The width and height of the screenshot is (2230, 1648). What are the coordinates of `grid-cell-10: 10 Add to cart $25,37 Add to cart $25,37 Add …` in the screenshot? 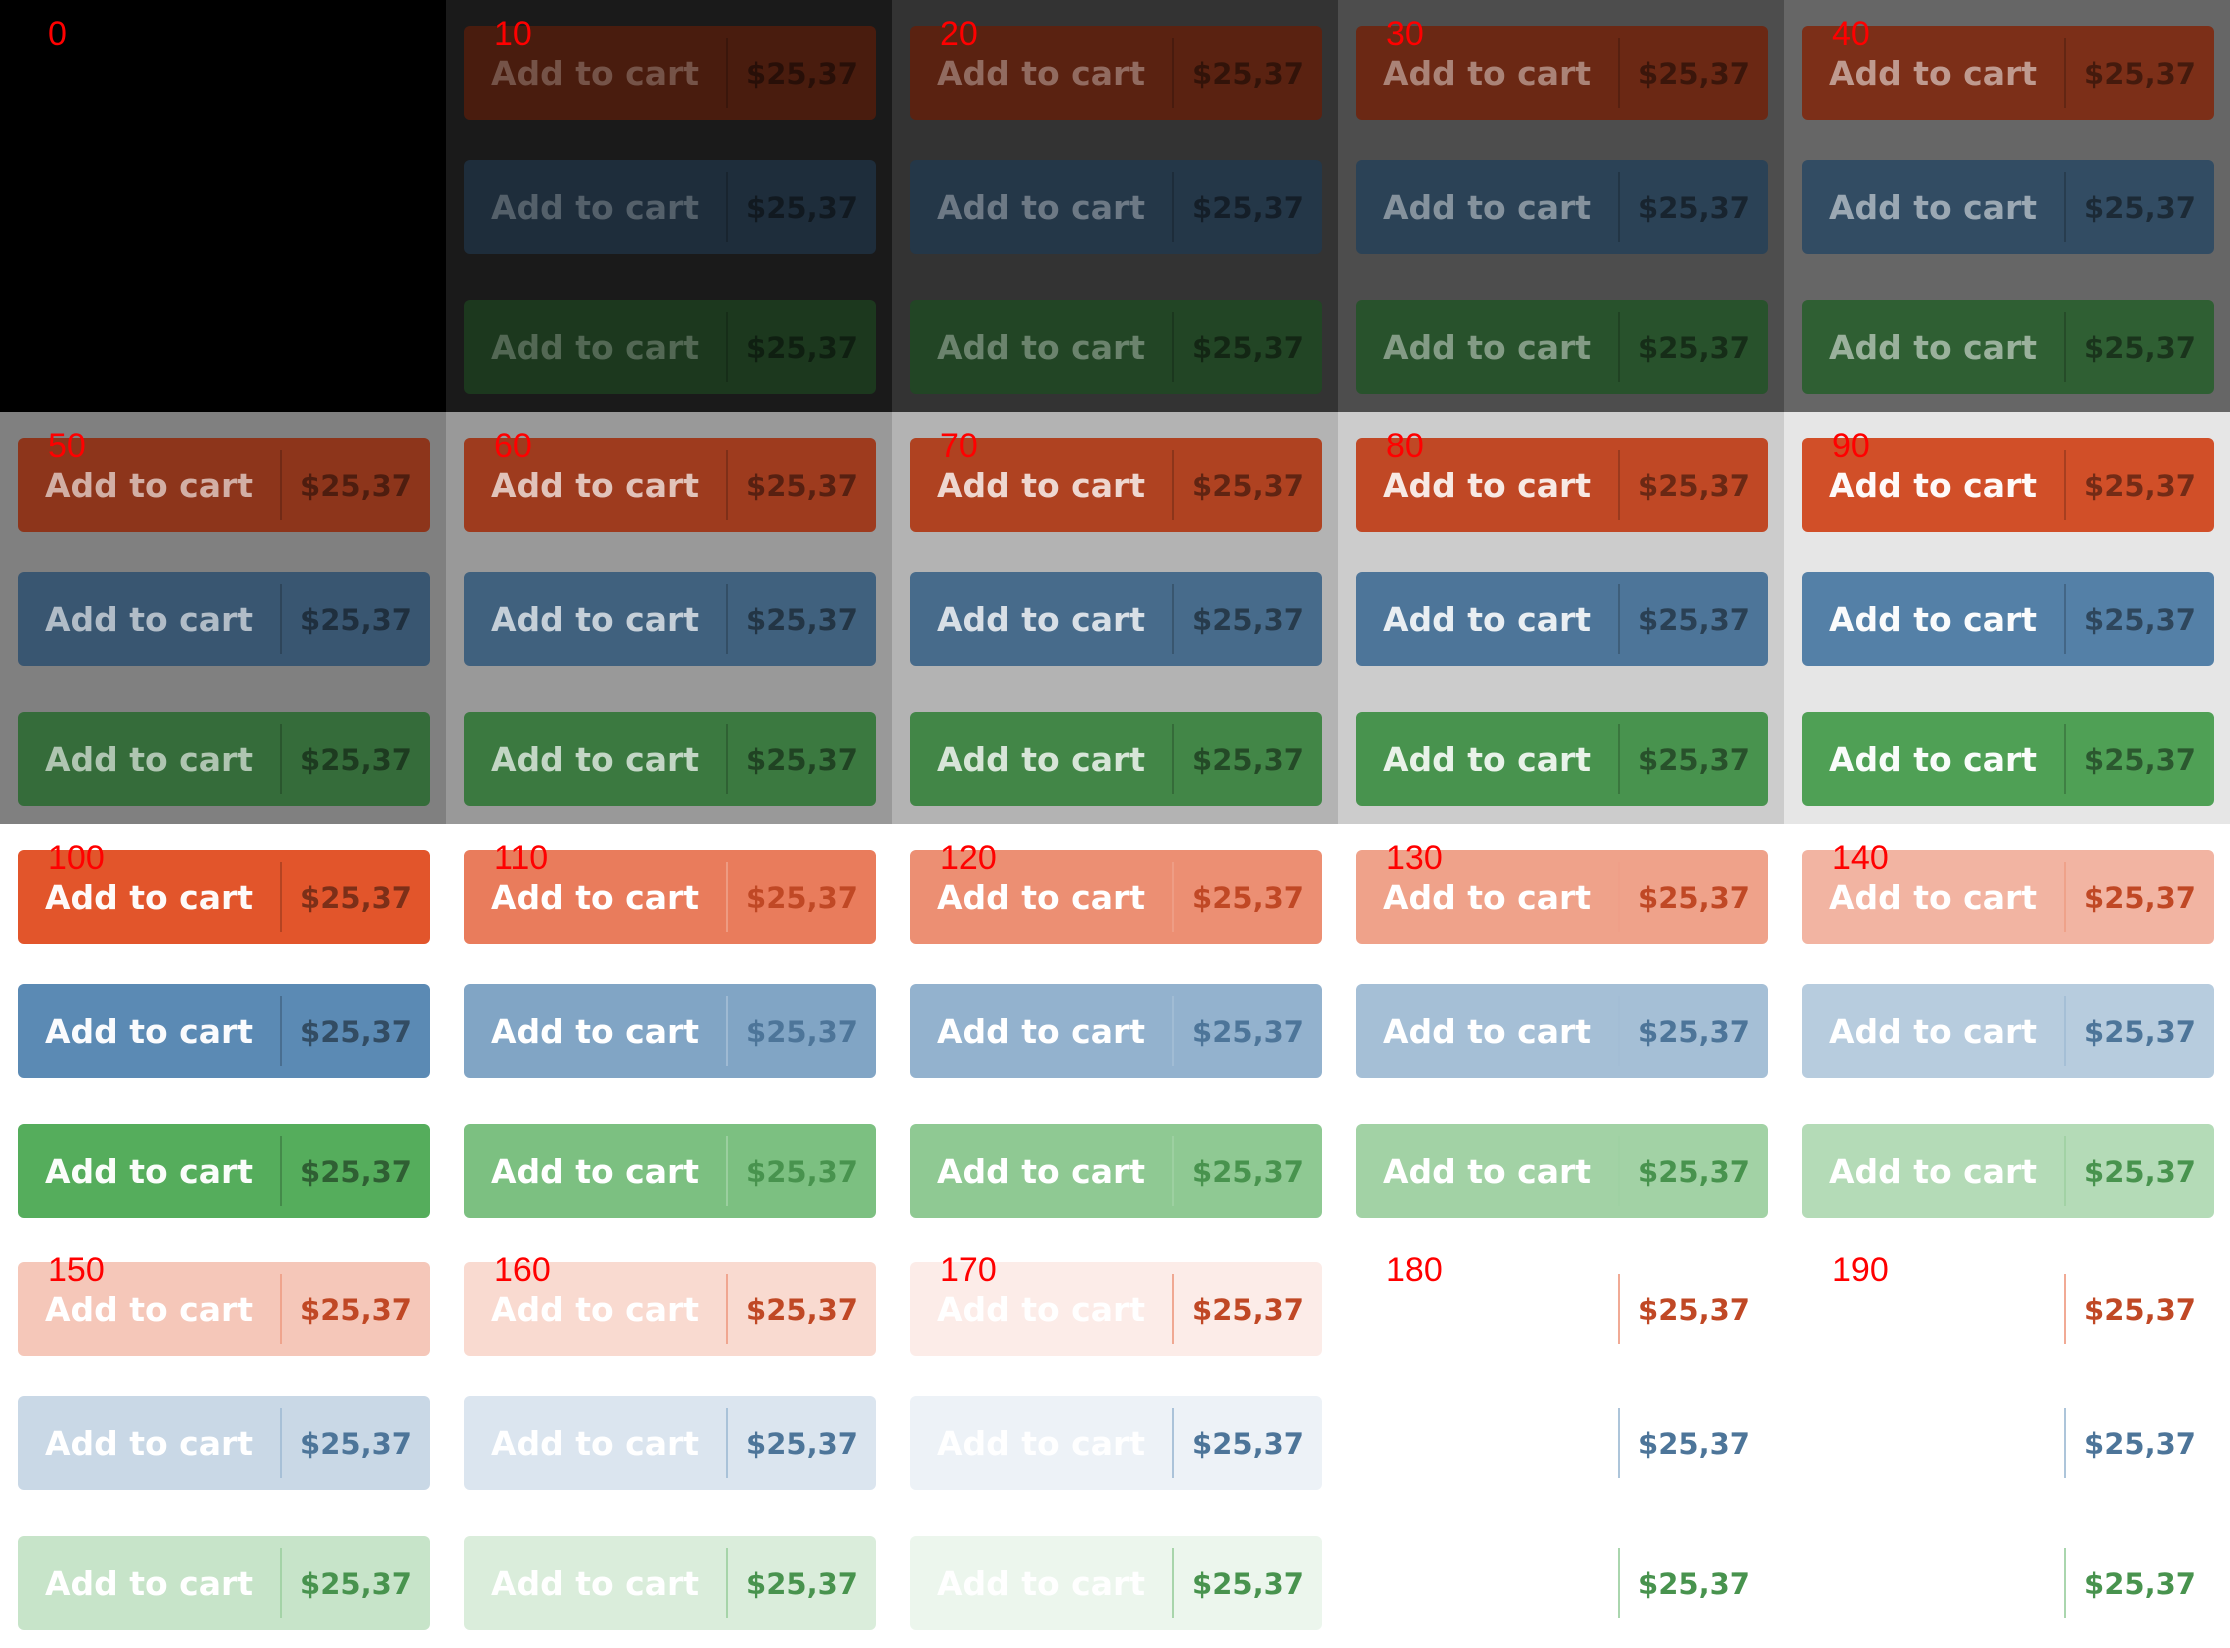 It's located at (669, 206).